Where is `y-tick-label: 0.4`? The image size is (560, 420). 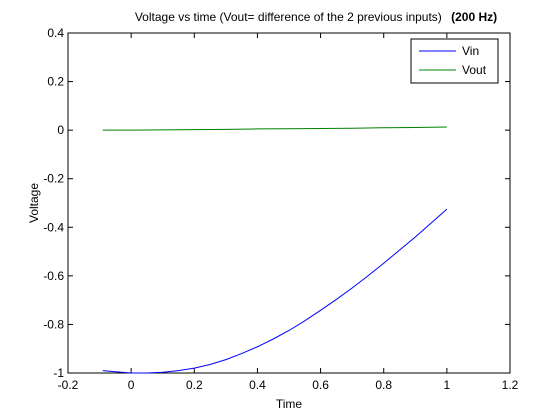 y-tick-label: 0.4 is located at coordinates (55, 33).